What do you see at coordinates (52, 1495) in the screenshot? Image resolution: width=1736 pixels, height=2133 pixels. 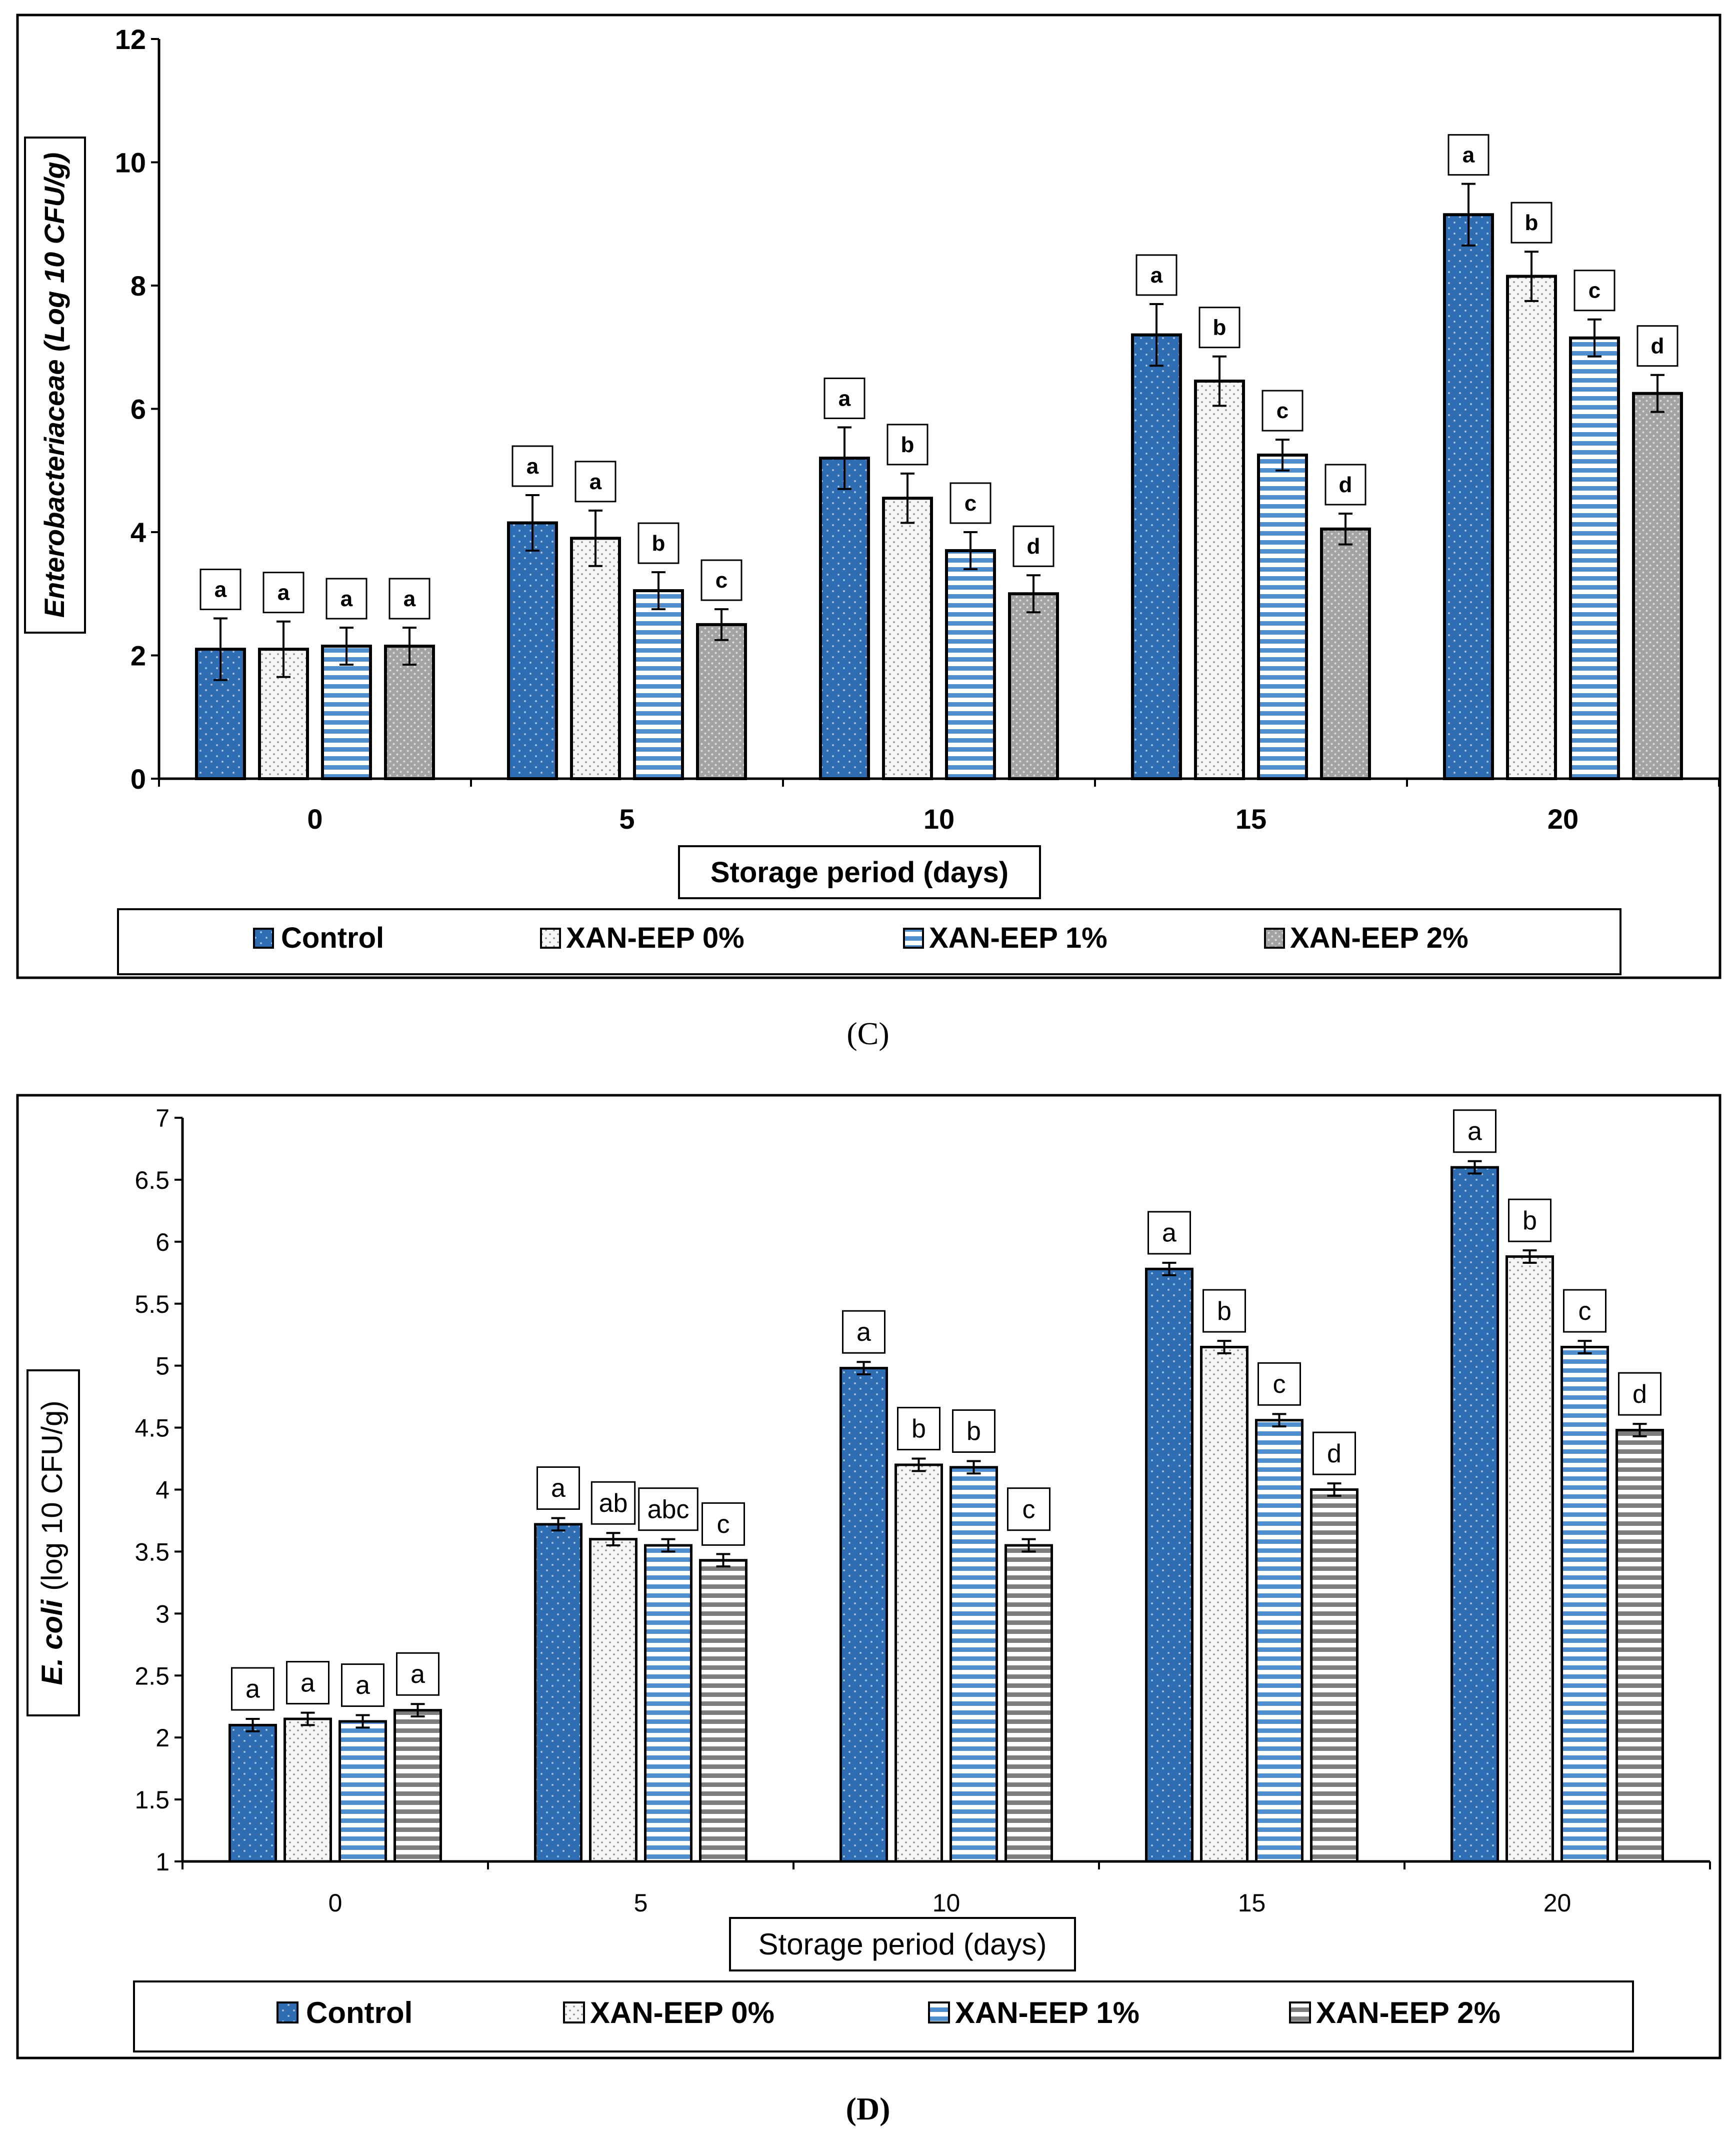 I see `panel-d-ylabel-units: (log 10 CFU/g)` at bounding box center [52, 1495].